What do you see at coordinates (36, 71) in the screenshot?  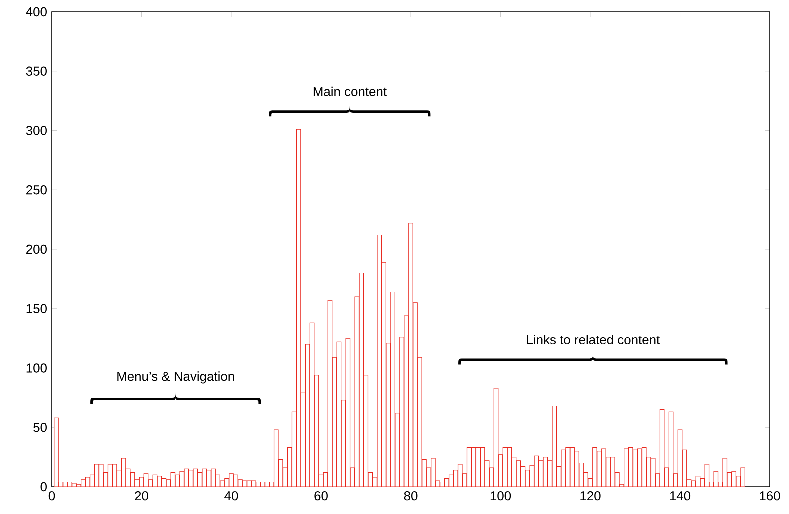 I see `y-tick-label: 350` at bounding box center [36, 71].